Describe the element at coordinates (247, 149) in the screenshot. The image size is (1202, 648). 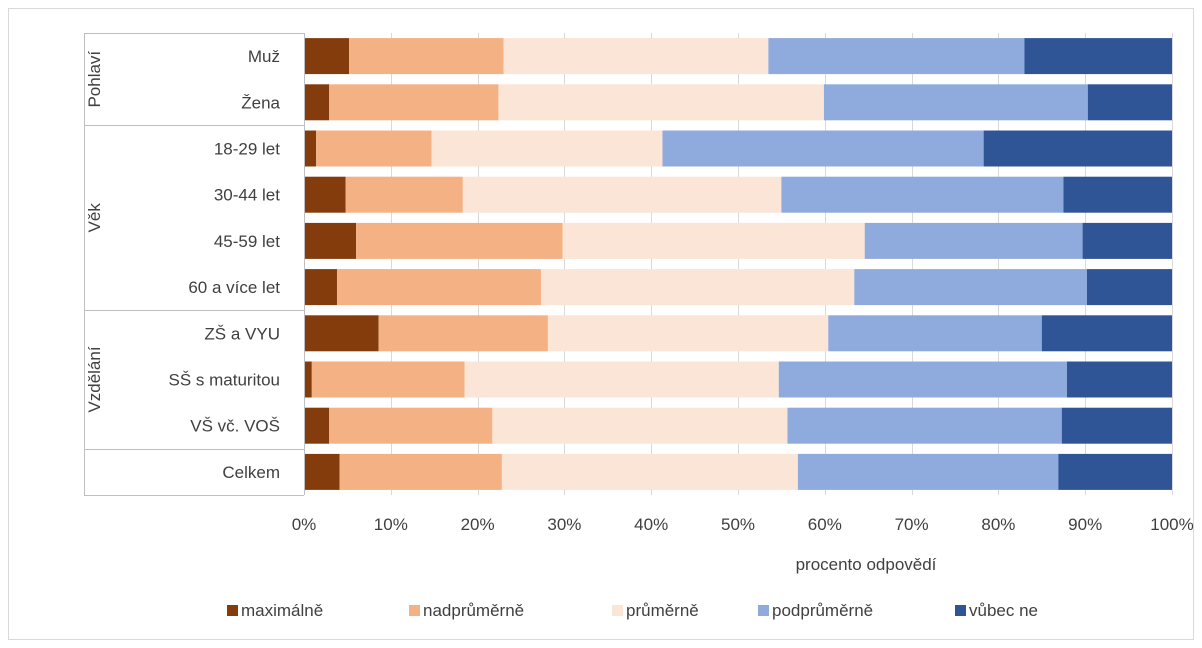
I see `category-label: 18-29 let` at that location.